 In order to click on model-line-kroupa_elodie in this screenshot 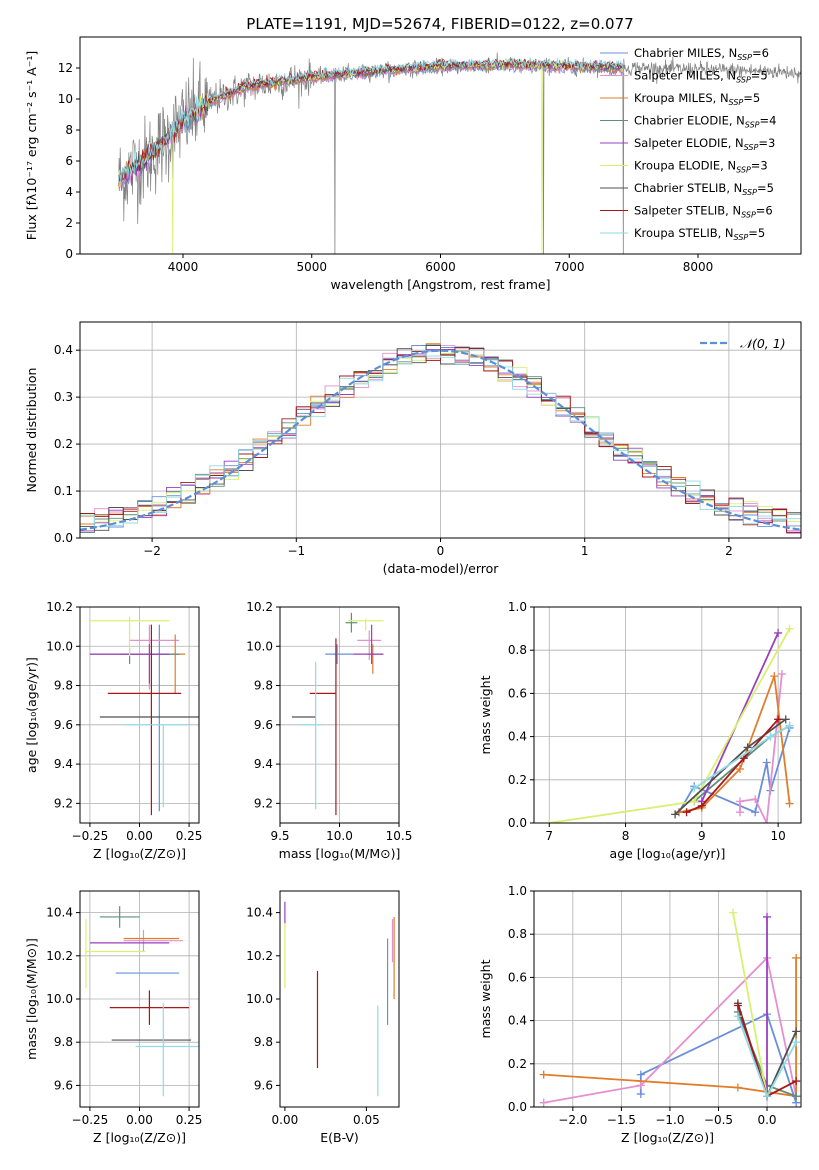, I will do `click(371, 156)`.